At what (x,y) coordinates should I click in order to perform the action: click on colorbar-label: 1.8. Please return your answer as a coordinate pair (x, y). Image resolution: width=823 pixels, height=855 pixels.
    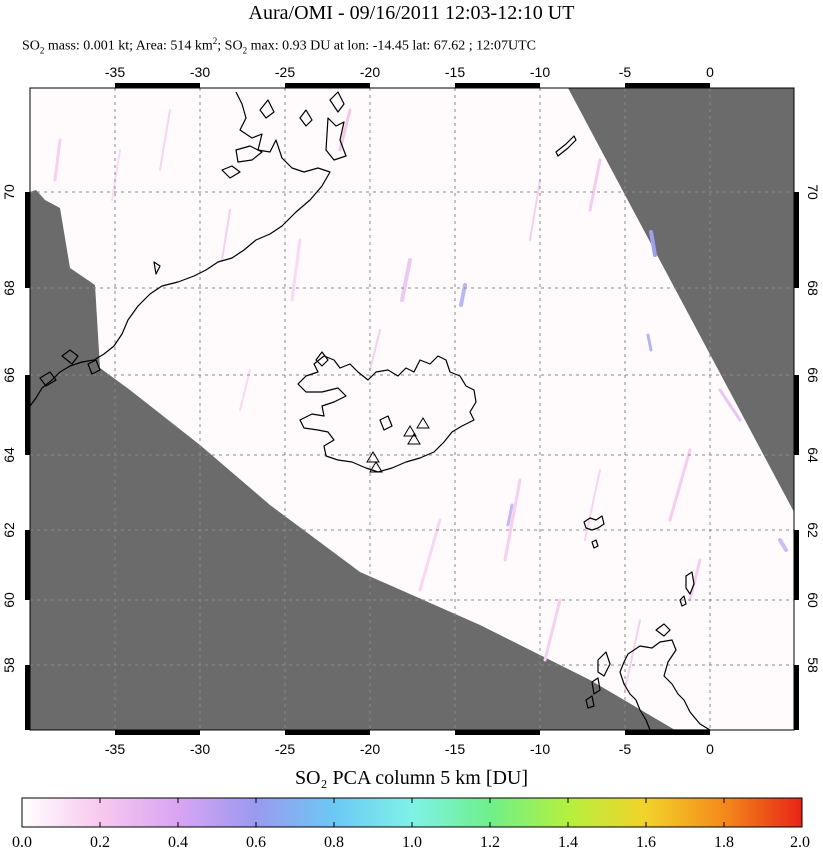
    Looking at the image, I should click on (724, 842).